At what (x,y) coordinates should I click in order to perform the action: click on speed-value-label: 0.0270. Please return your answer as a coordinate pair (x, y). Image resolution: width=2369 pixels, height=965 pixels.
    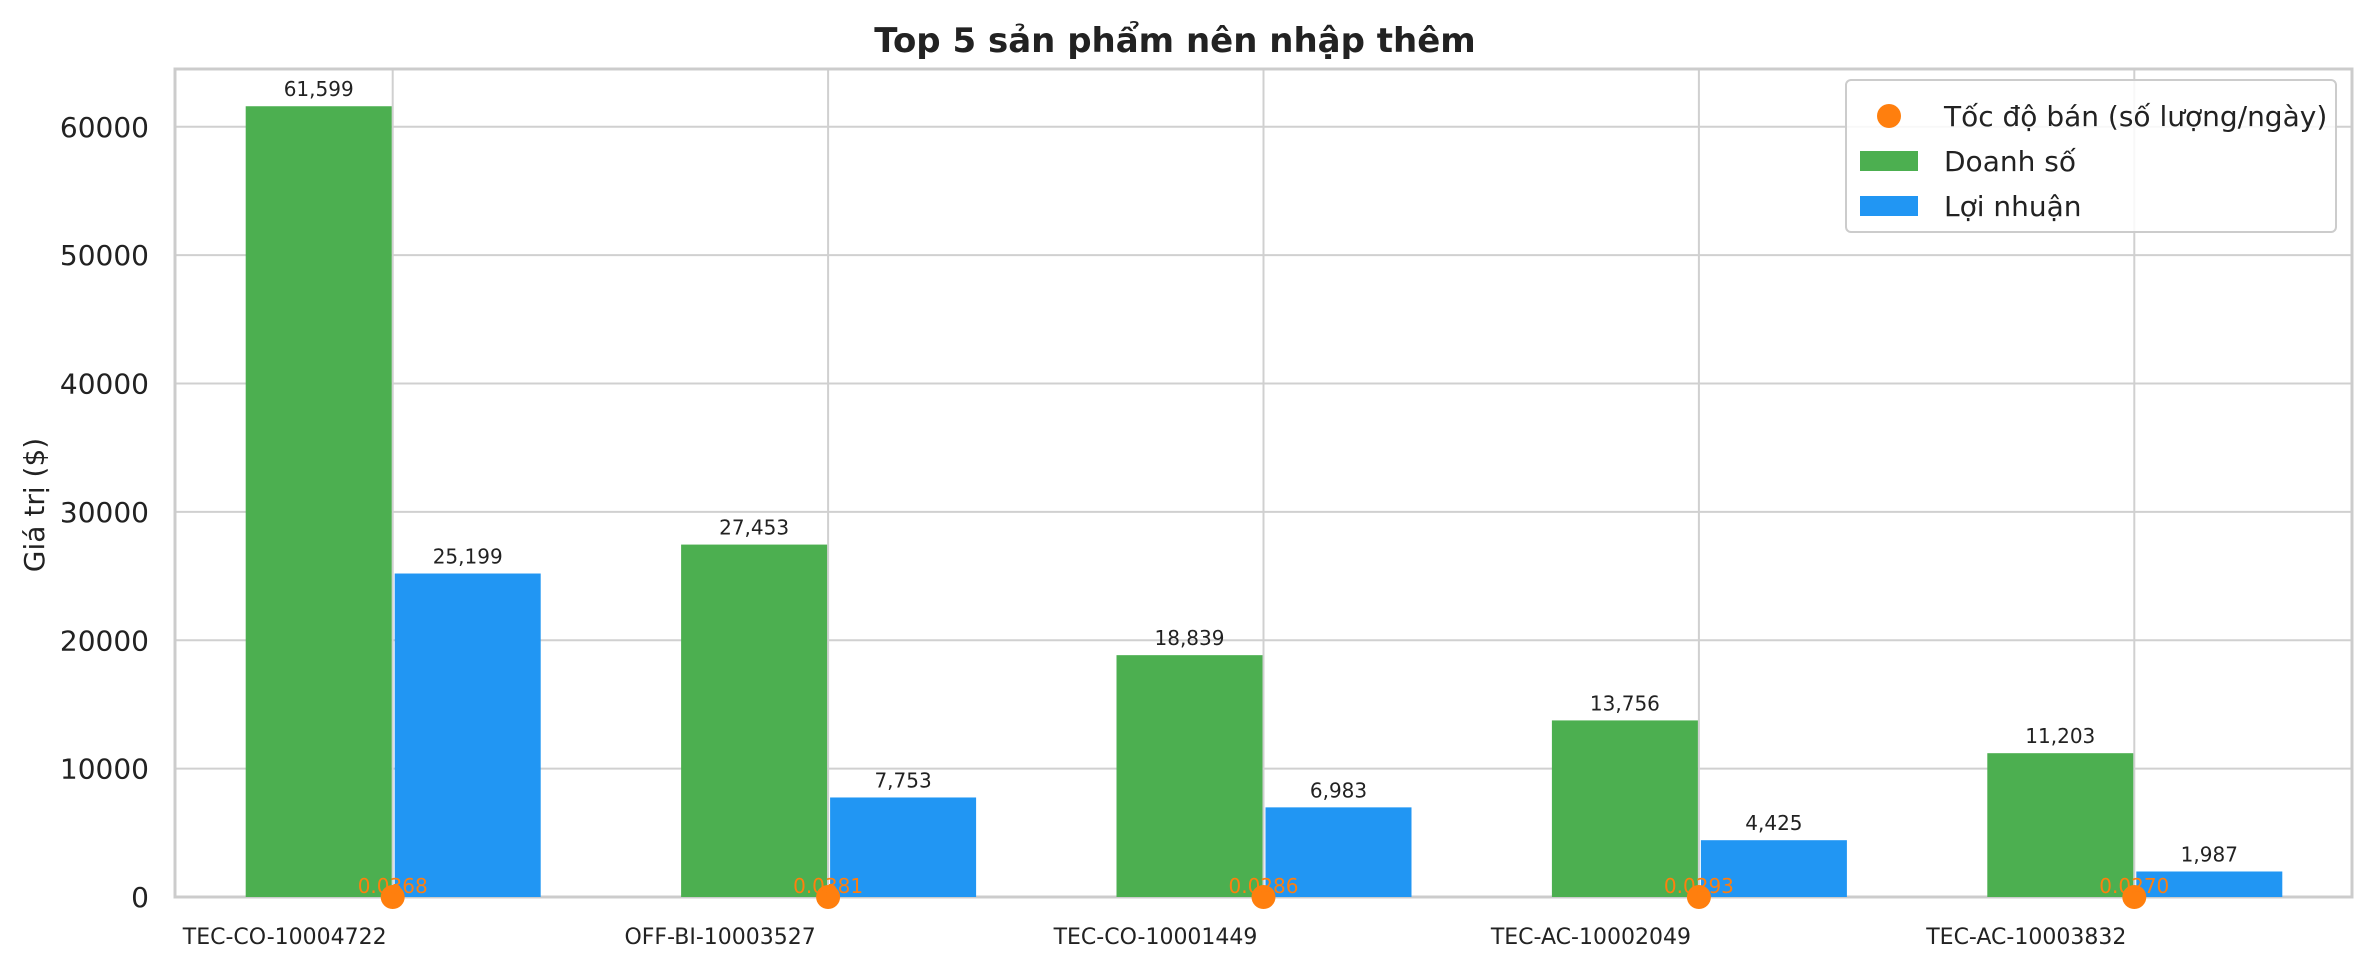
    Looking at the image, I should click on (2134, 886).